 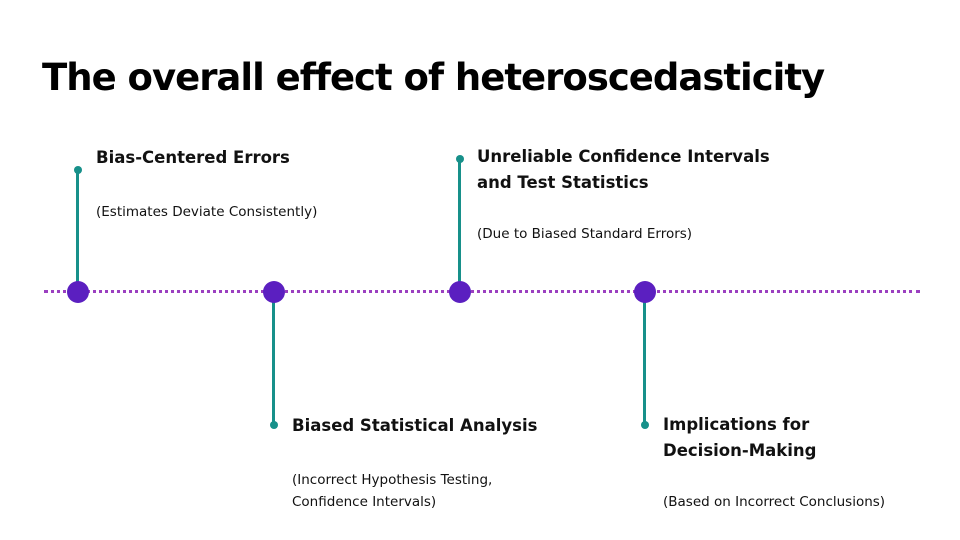 I want to click on timeline-description-4: (Based on Incorrect Conclusions), so click(x=774, y=502).